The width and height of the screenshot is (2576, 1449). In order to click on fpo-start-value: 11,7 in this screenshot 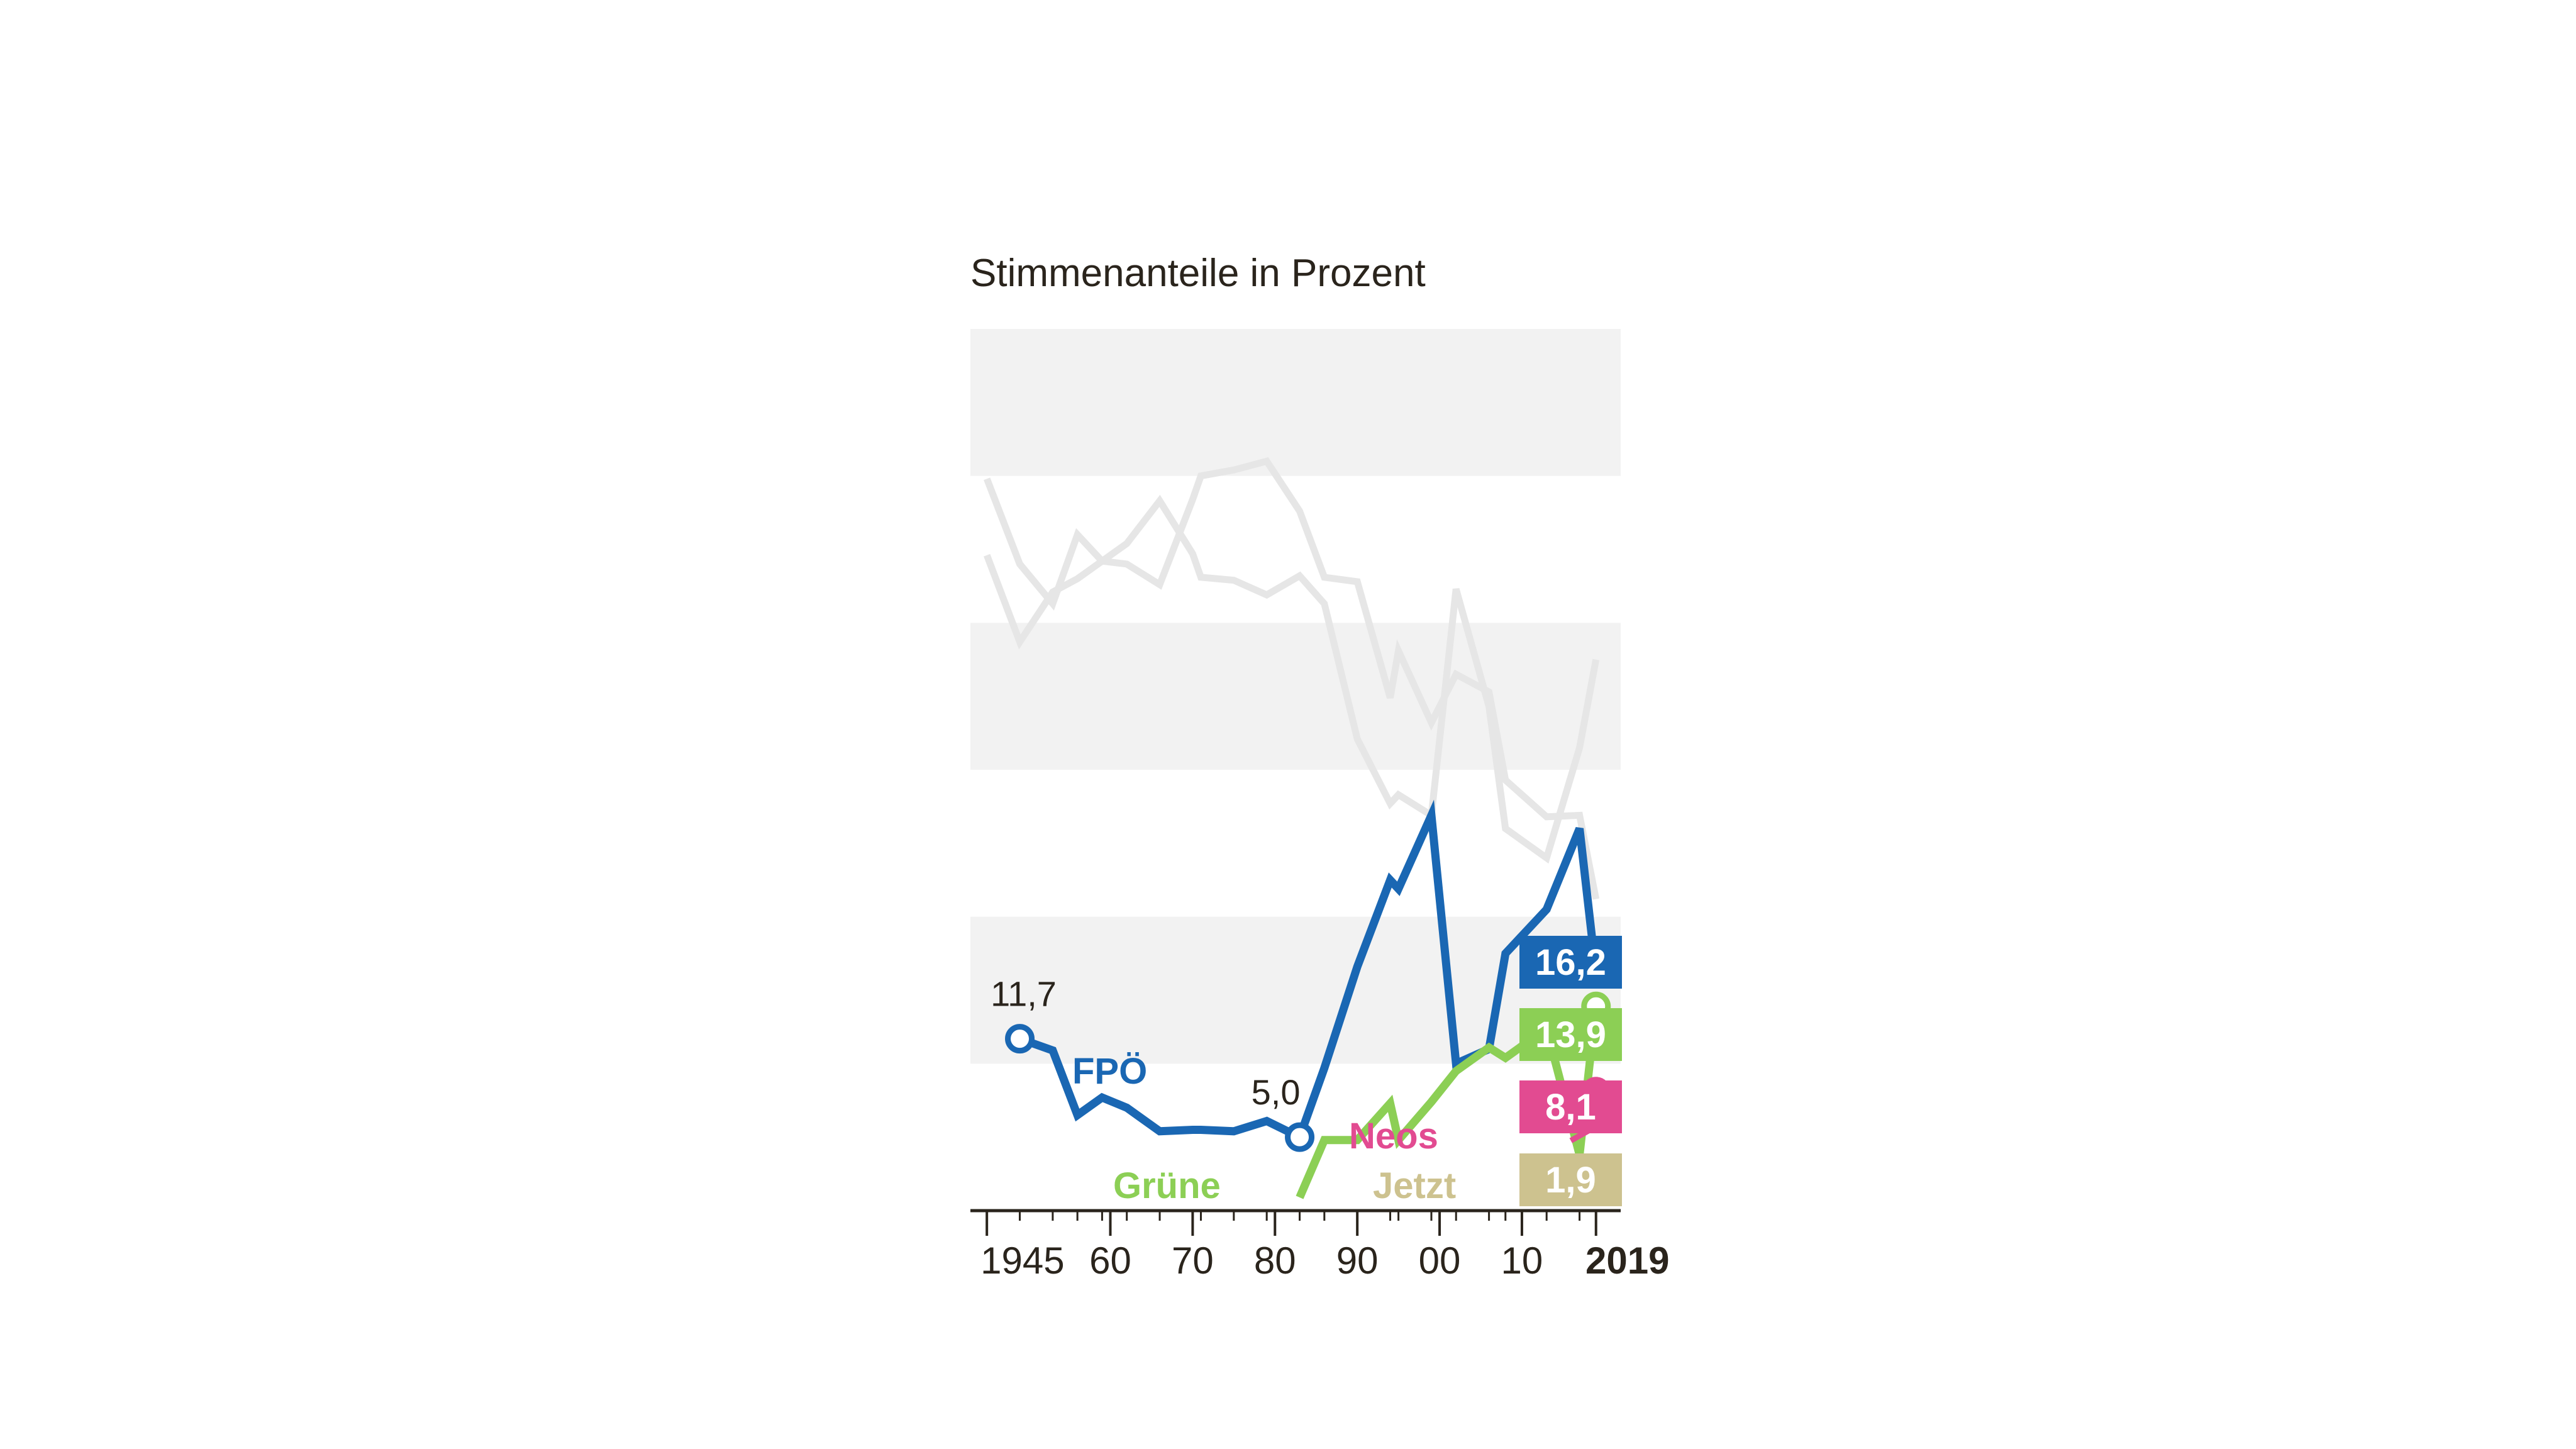, I will do `click(1024, 994)`.